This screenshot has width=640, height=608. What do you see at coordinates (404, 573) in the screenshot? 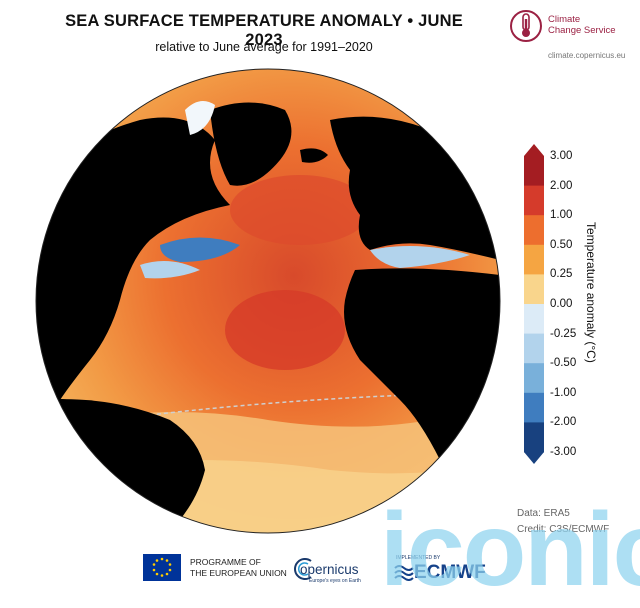
I see `ecmwf-wave-icon` at bounding box center [404, 573].